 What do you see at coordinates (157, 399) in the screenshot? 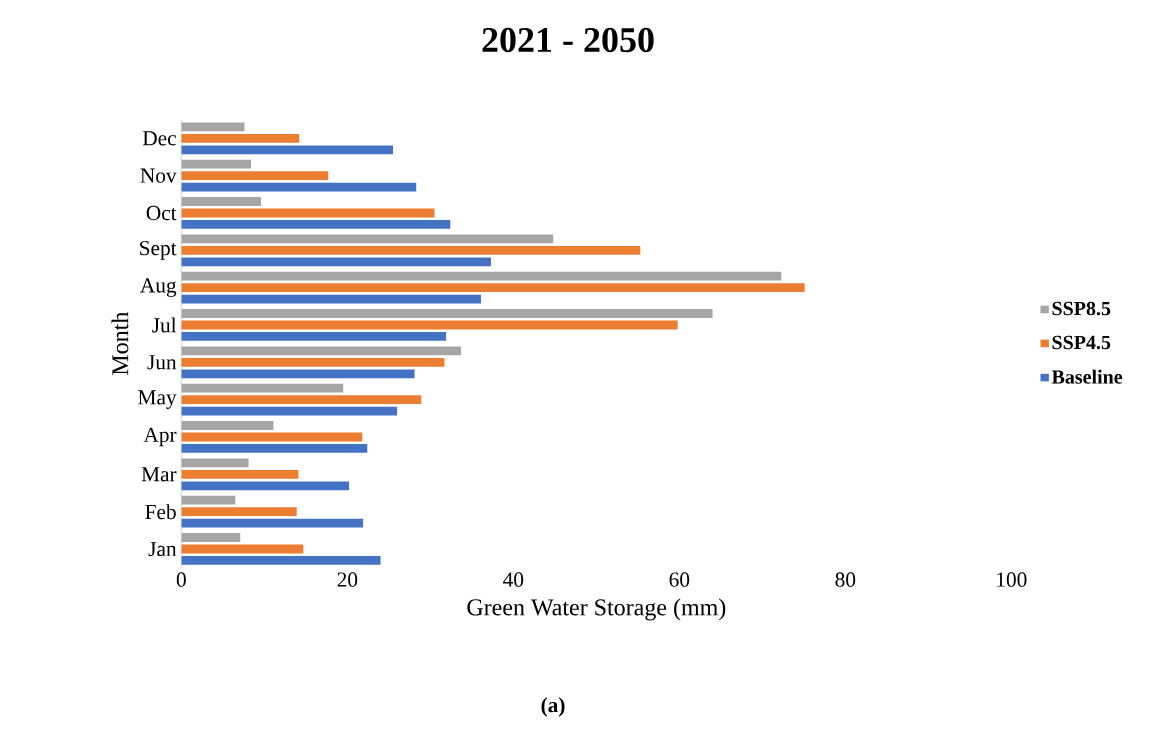
I see `y-tick-label: May` at bounding box center [157, 399].